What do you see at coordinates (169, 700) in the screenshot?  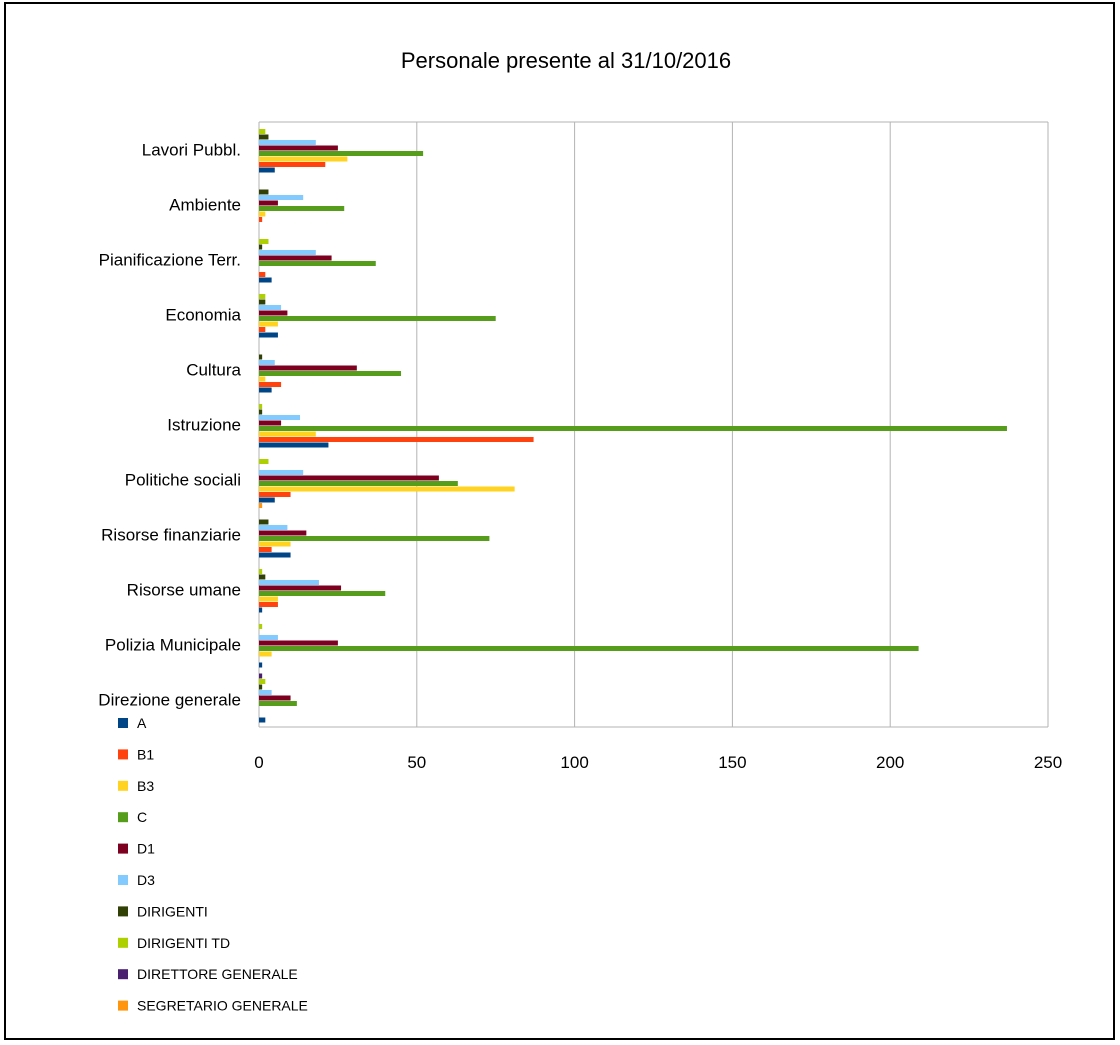 I see `category-label: Direzione generale` at bounding box center [169, 700].